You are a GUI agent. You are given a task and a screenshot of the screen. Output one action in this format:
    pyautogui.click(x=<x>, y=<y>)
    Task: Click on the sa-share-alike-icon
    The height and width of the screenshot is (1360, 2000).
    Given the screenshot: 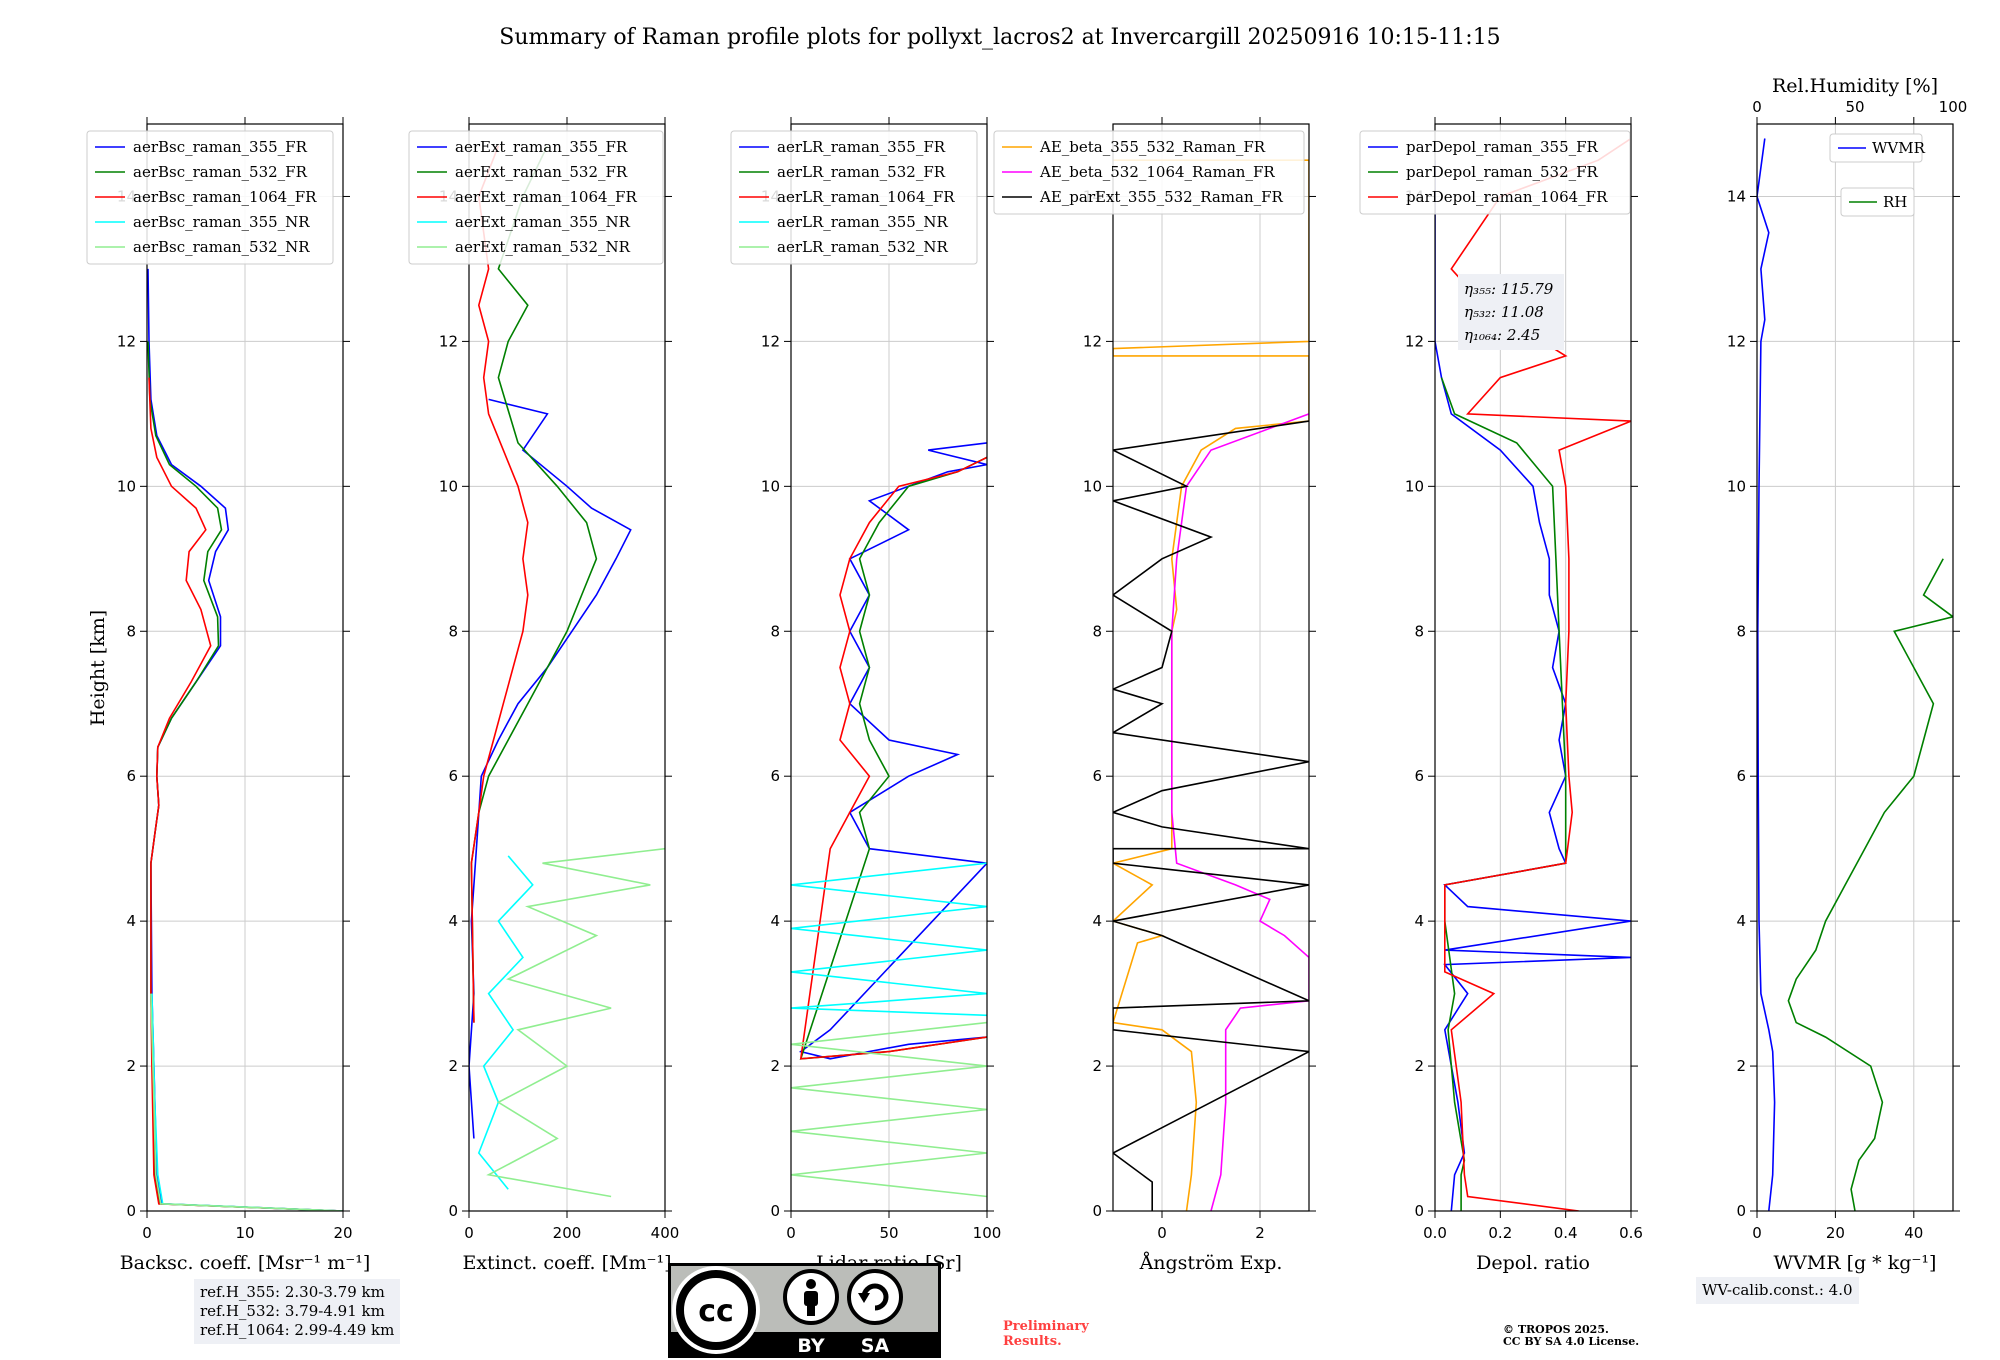 What is the action you would take?
    pyautogui.click(x=875, y=1297)
    